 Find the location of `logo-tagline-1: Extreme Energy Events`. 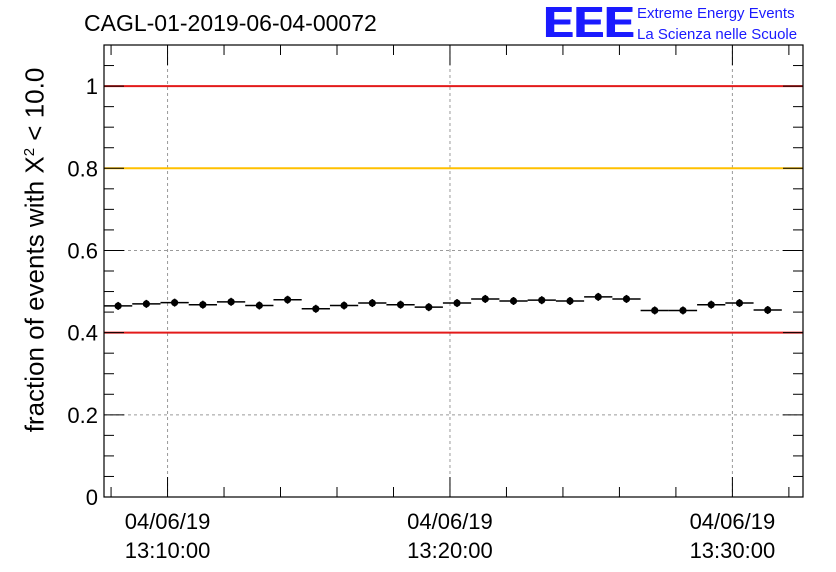

logo-tagline-1: Extreme Energy Events is located at coordinates (716, 13).